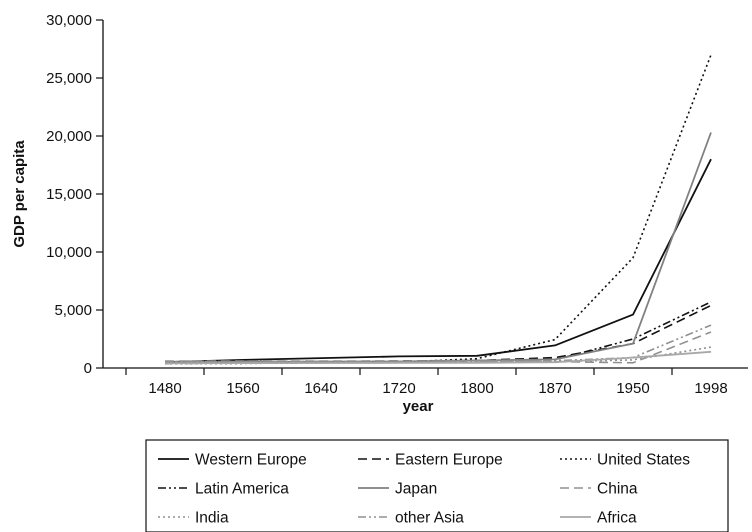 The width and height of the screenshot is (752, 532). I want to click on x-tick-label: 1640, so click(320, 388).